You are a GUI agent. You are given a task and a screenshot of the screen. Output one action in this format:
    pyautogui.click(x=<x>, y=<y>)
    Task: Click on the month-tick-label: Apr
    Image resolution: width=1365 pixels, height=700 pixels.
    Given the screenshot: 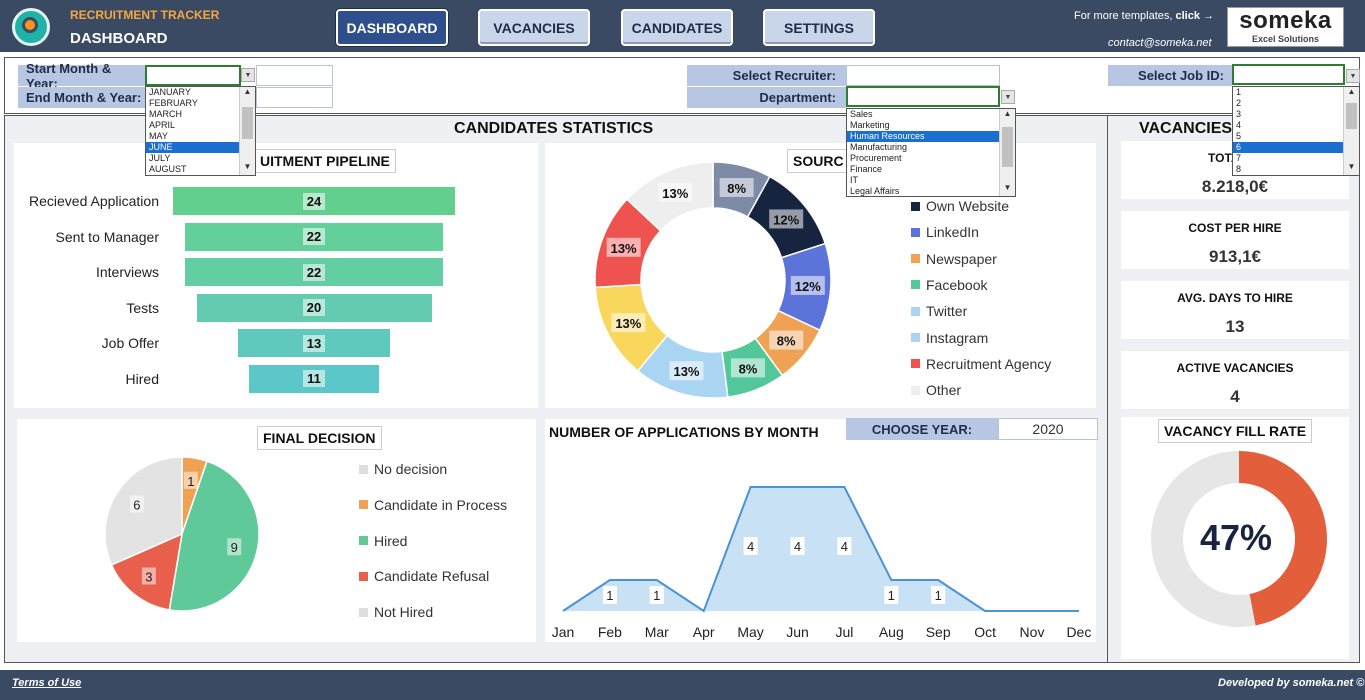 What is the action you would take?
    pyautogui.click(x=703, y=632)
    